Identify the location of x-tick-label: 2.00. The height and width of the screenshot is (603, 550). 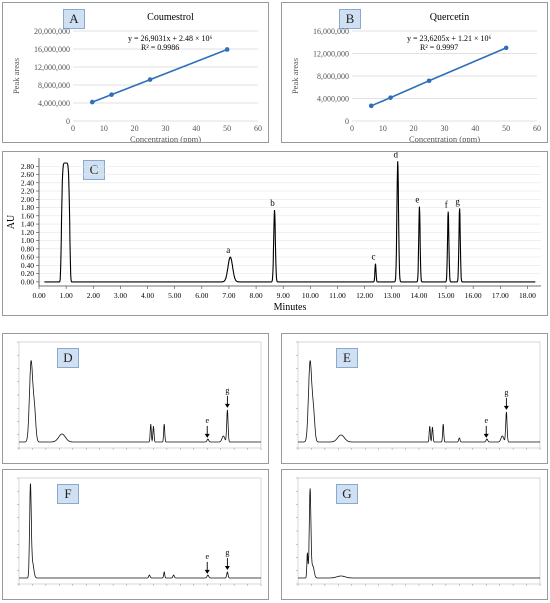
(93, 295).